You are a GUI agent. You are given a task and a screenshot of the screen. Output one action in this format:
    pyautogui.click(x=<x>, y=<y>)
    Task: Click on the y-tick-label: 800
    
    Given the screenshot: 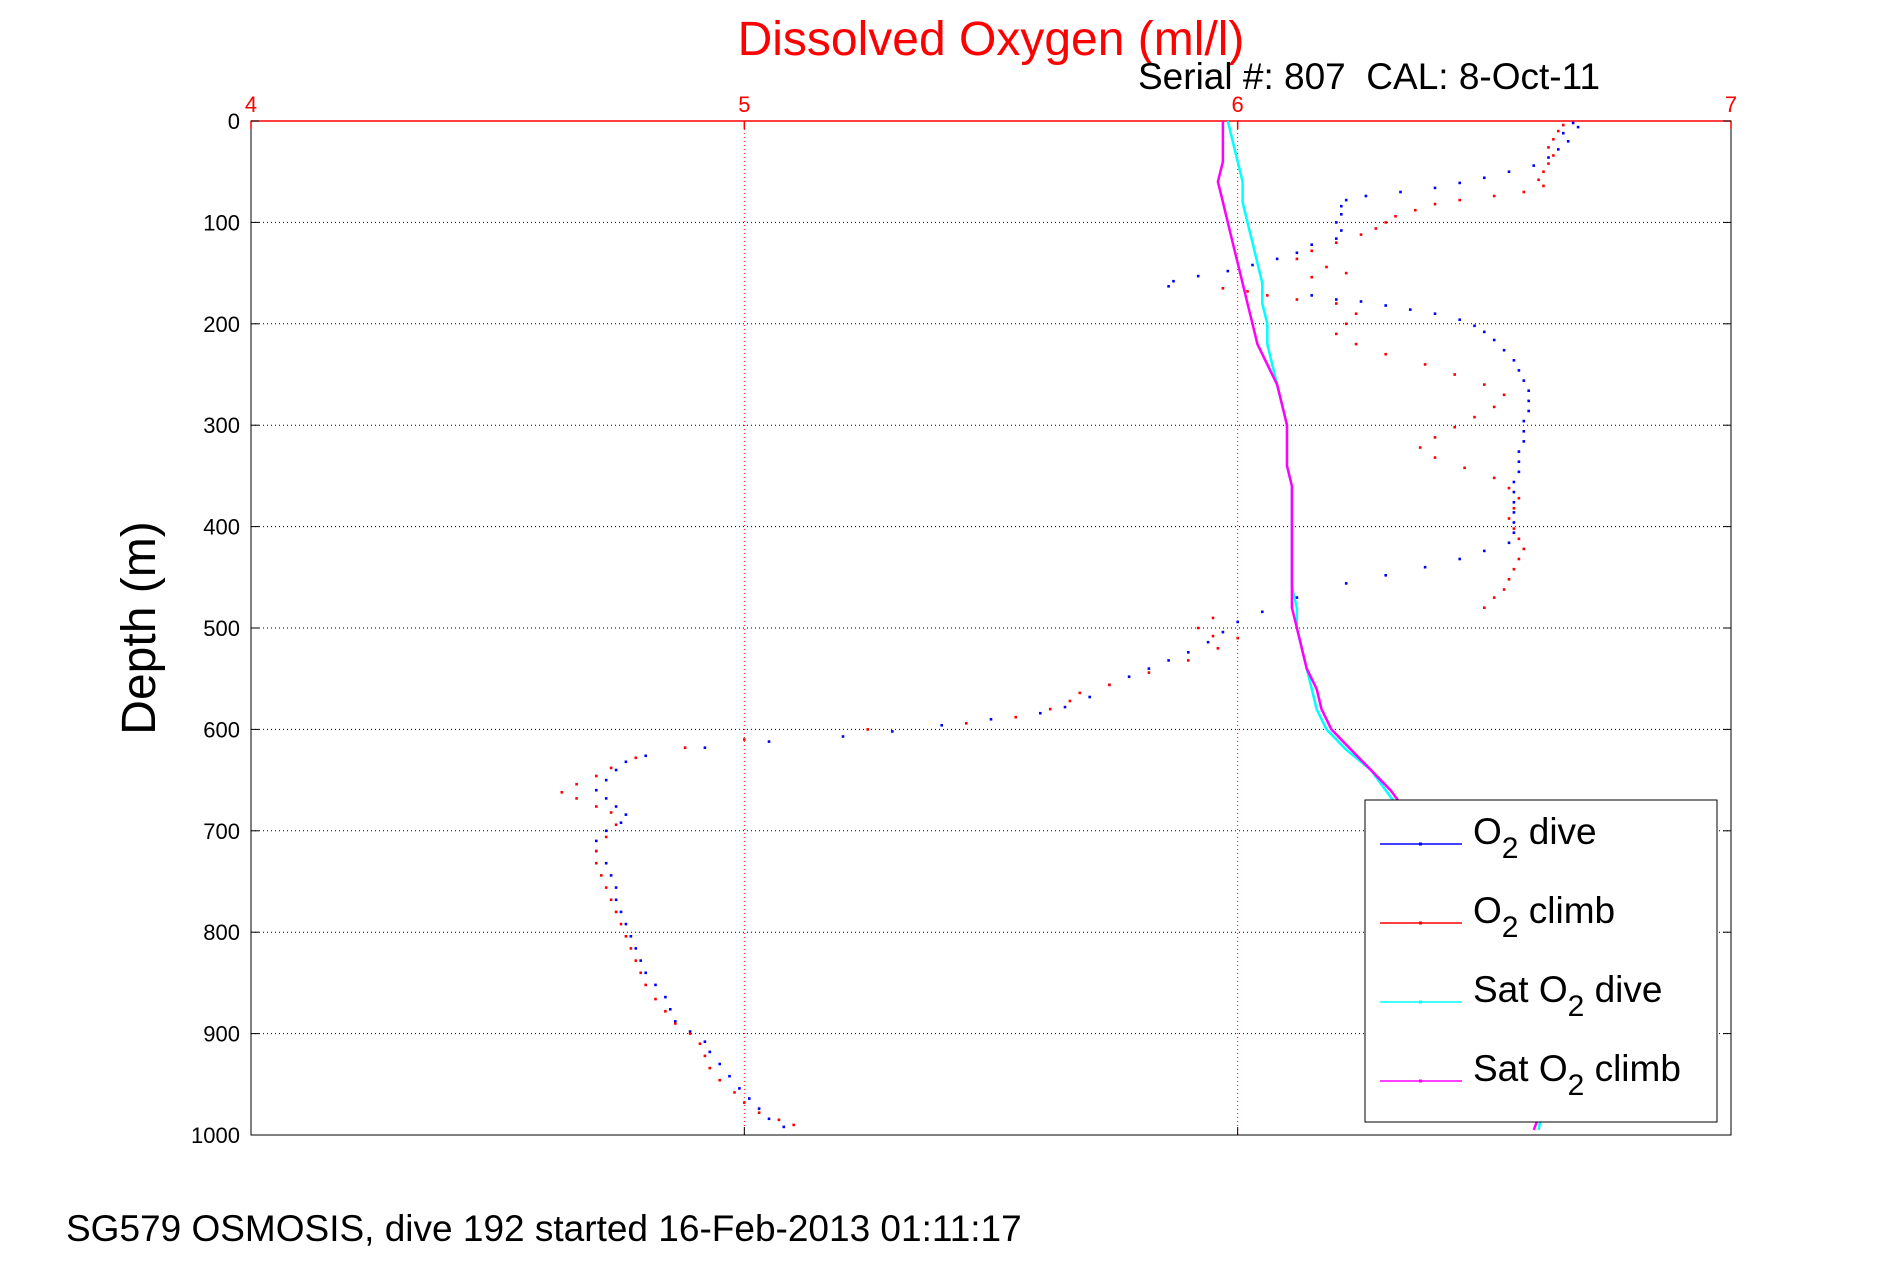 What is the action you would take?
    pyautogui.click(x=221, y=932)
    